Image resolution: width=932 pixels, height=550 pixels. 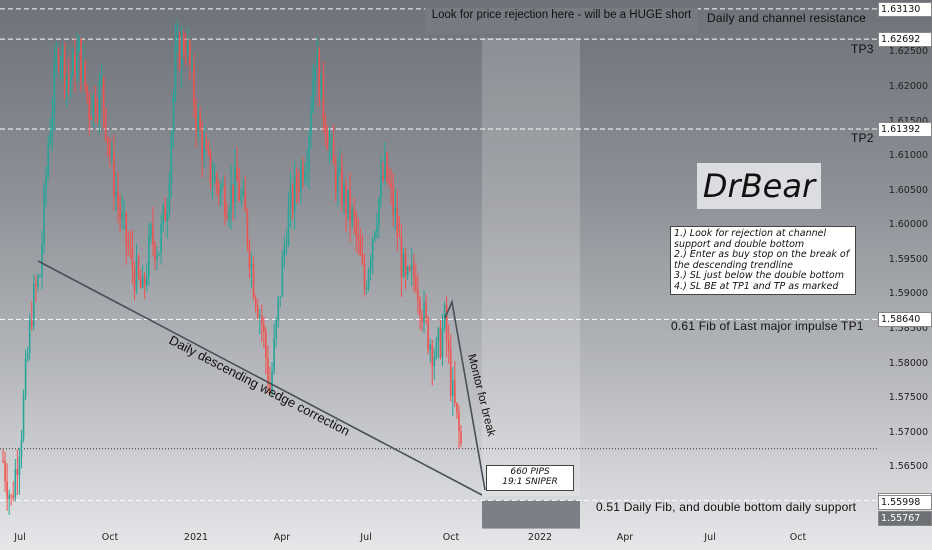 What do you see at coordinates (260, 385) in the screenshot?
I see `wedge-label: Daily descending wedge correction` at bounding box center [260, 385].